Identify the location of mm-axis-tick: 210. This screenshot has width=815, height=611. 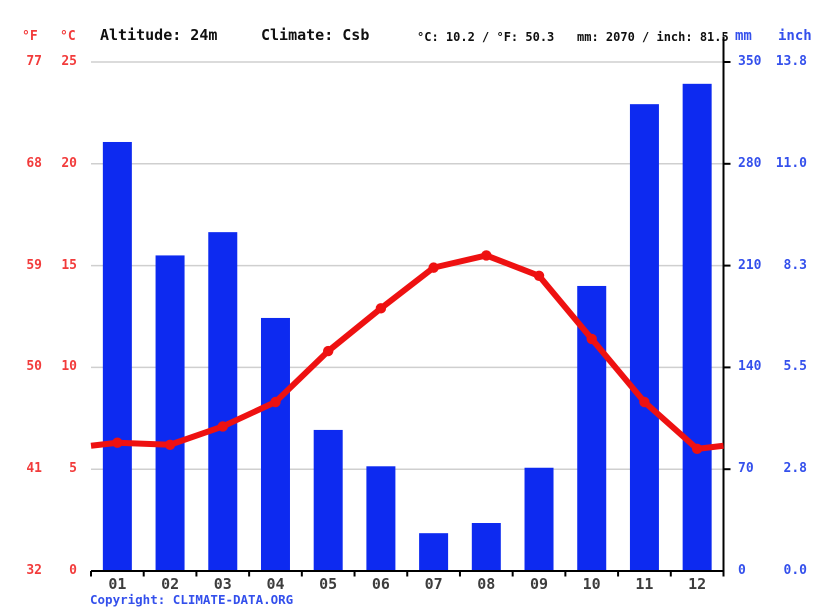
(750, 265).